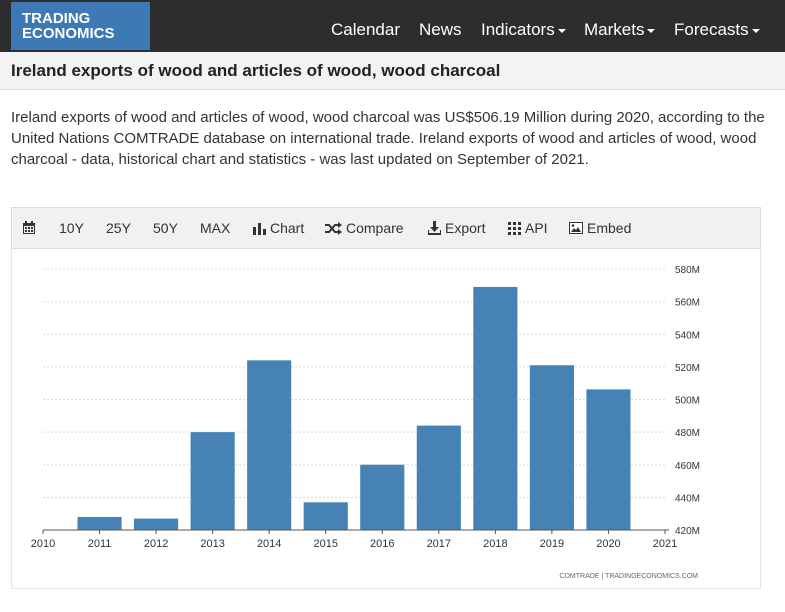 This screenshot has height=612, width=785. I want to click on bar-2015, so click(325, 516).